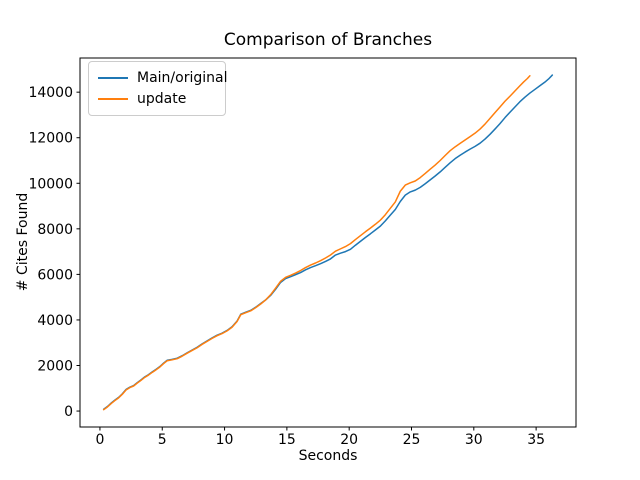 The height and width of the screenshot is (480, 640). I want to click on legend-box: Main/original update, so click(157, 88).